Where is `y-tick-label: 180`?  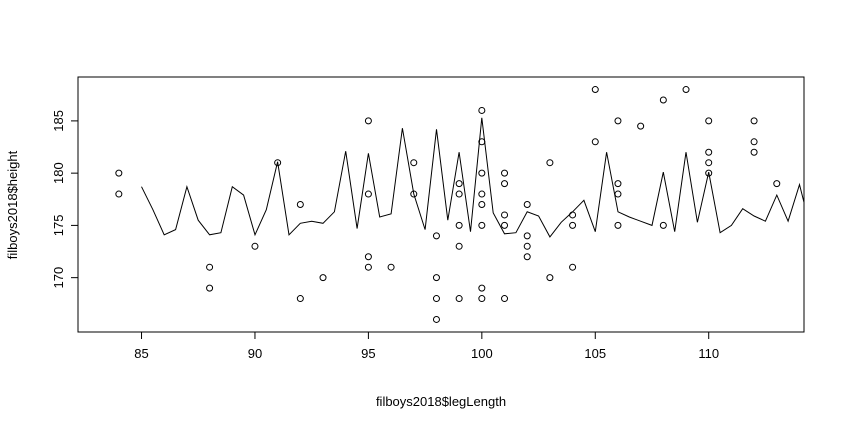 y-tick-label: 180 is located at coordinates (58, 173).